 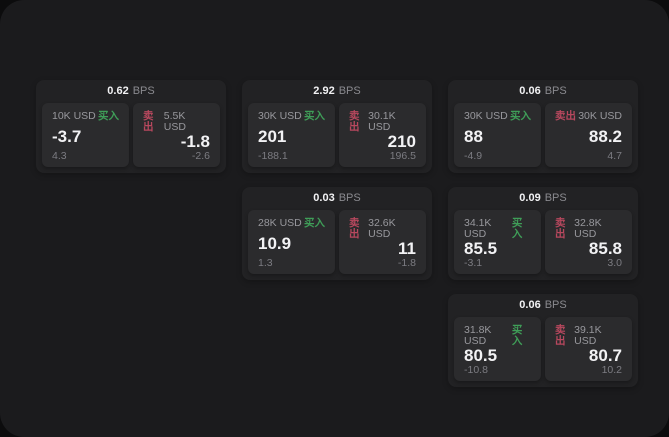 What do you see at coordinates (497, 349) in the screenshot?
I see `buy-quote-tile: 31.8K USD 买入 80.5 -10.8` at bounding box center [497, 349].